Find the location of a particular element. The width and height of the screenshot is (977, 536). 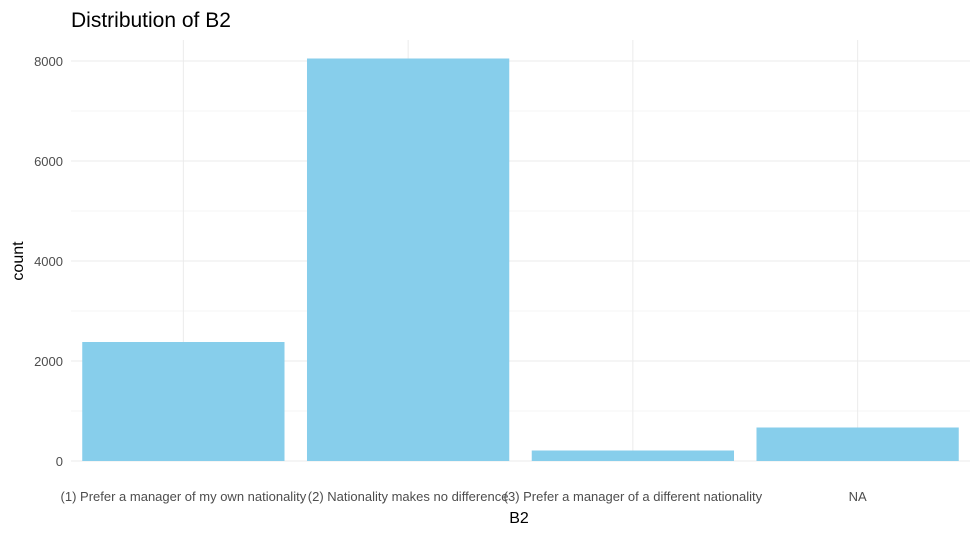

y-tick-label: 8000 is located at coordinates (48, 61).